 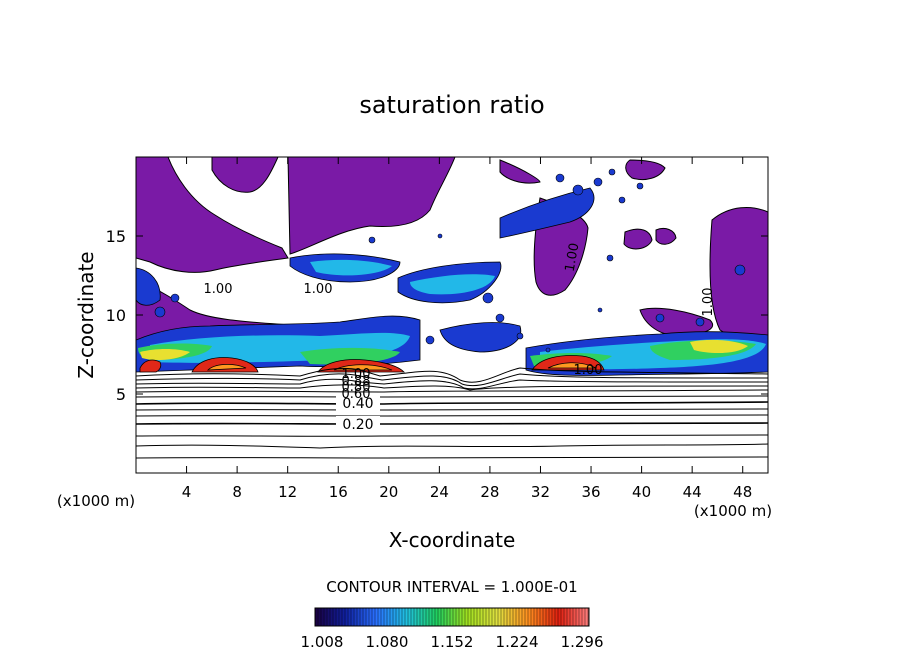 I want to click on contour-label: 0.40, so click(x=357, y=404).